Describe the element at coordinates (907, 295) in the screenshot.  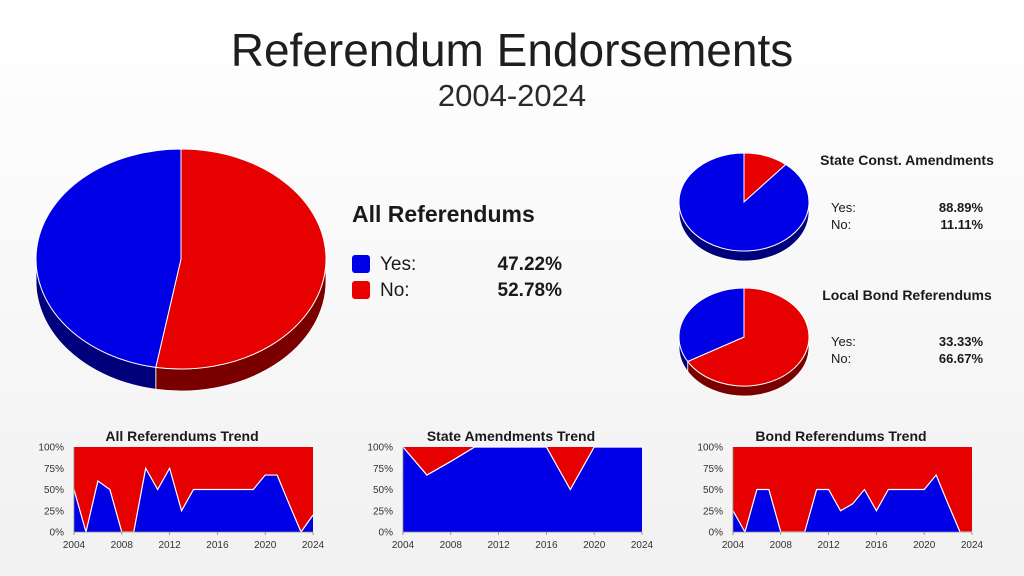
I see `bond-referendums-heading: Local Bond Referendums` at that location.